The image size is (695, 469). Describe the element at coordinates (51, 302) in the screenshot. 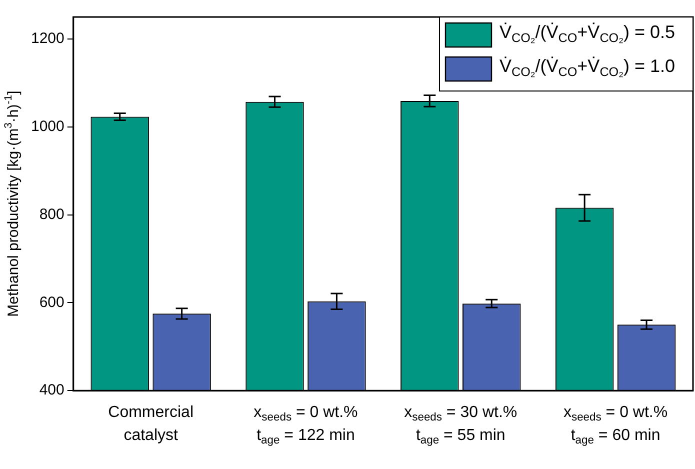

I see `y-tick-label: 600` at that location.